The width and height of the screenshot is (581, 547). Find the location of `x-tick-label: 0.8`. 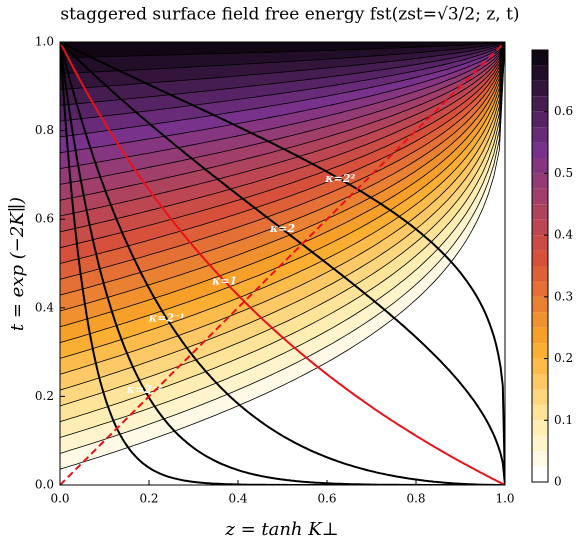

x-tick-label: 0.8 is located at coordinates (415, 499).